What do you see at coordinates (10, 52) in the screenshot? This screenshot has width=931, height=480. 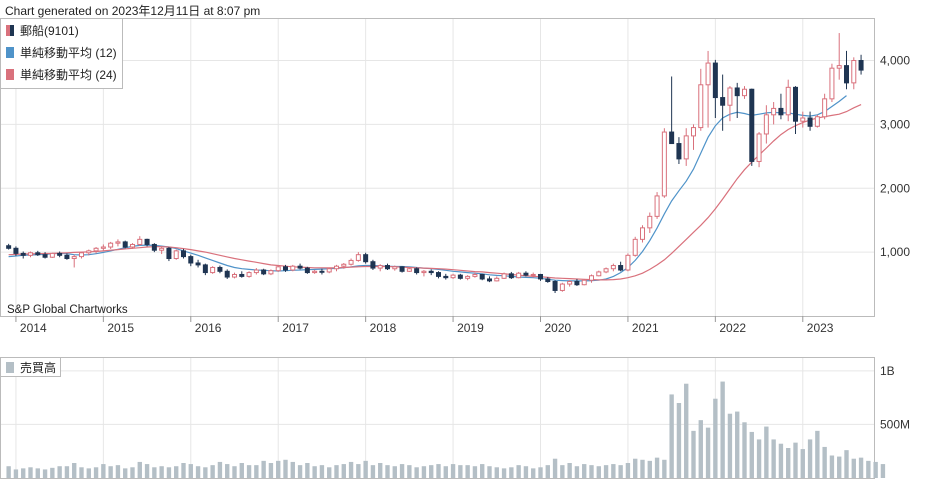 I see `legend-swatch-sma12` at bounding box center [10, 52].